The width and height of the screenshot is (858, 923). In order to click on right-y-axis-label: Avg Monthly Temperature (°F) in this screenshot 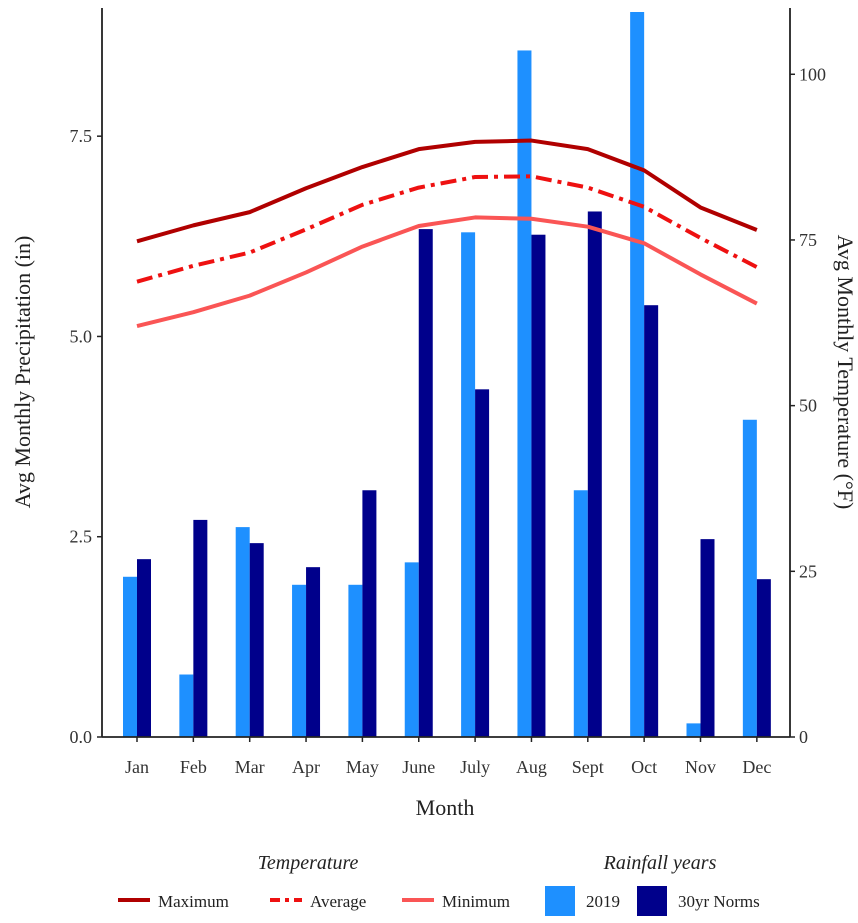, I will do `click(845, 372)`.